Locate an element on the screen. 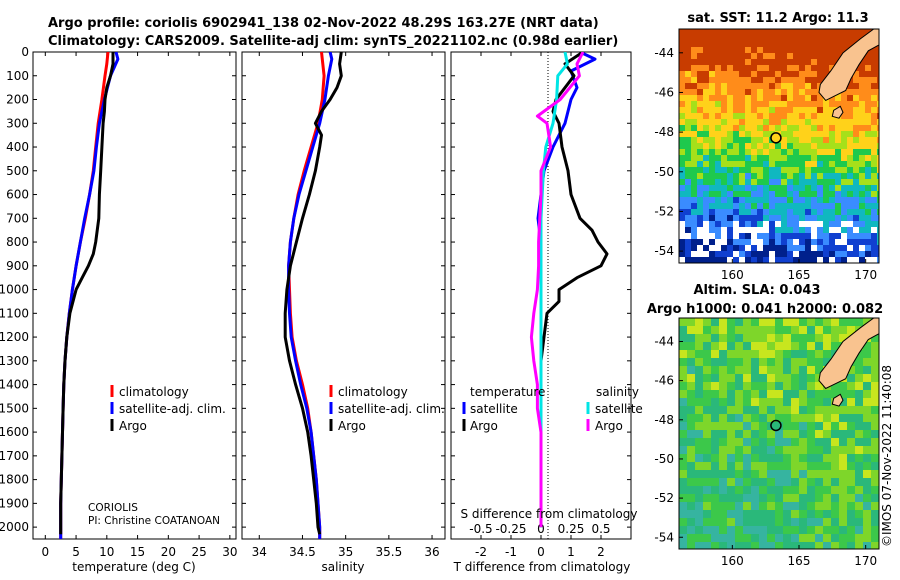  x-tick-label: -1 is located at coordinates (511, 552).